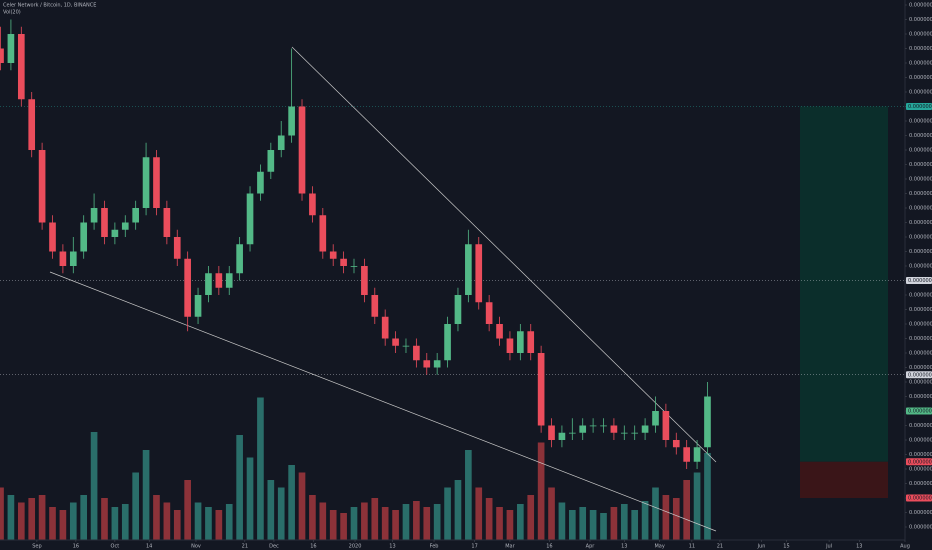  What do you see at coordinates (591, 547) in the screenshot?
I see `x-tick-label: Apr` at bounding box center [591, 547].